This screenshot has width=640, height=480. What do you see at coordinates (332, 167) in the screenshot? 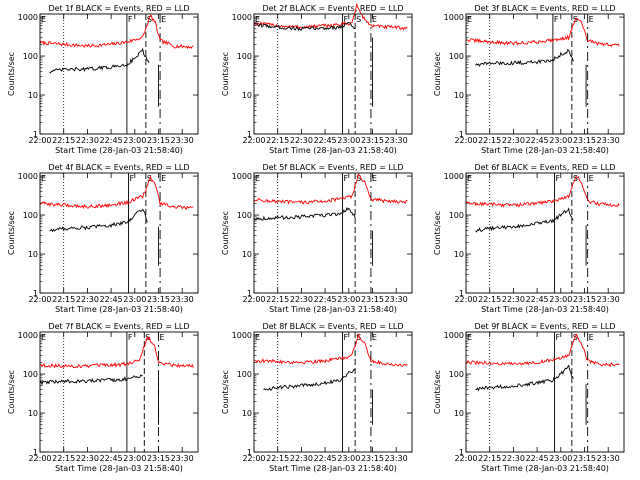
I see `panel-title: Det 5f BLACK = Events, RED = LLD` at bounding box center [332, 167].